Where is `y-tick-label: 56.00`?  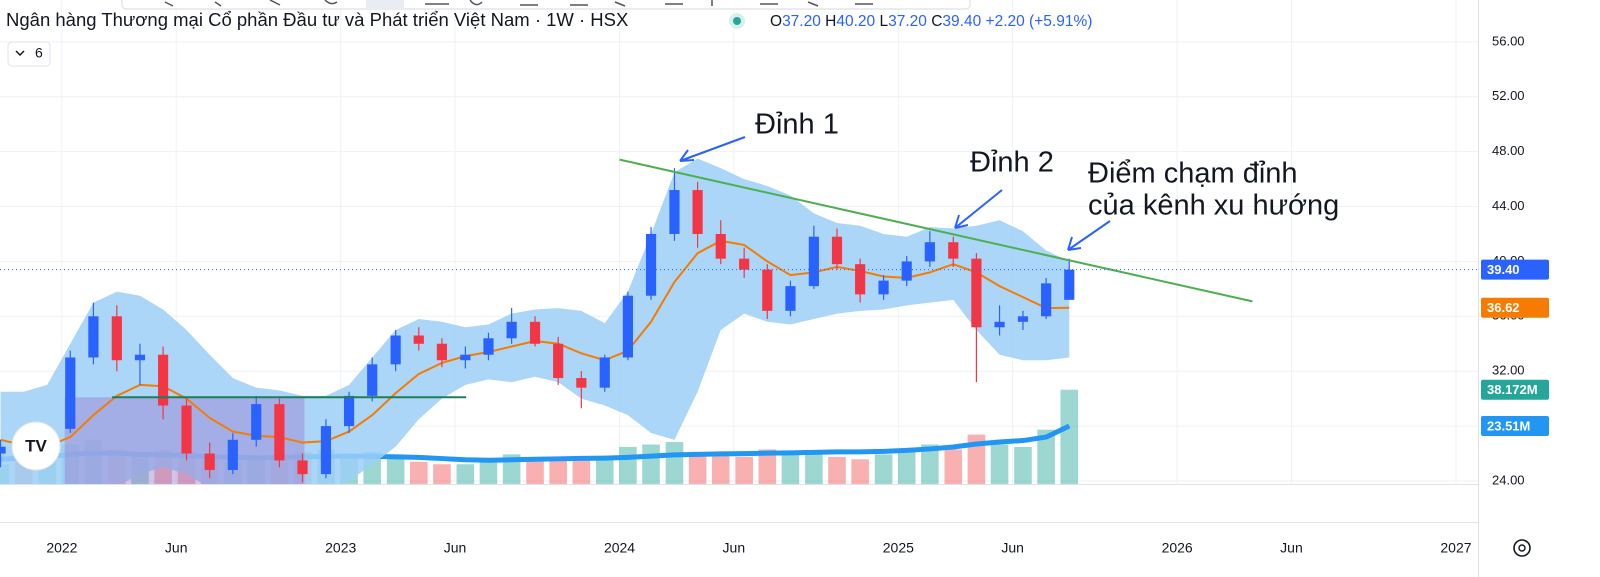
y-tick-label: 56.00 is located at coordinates (1508, 40).